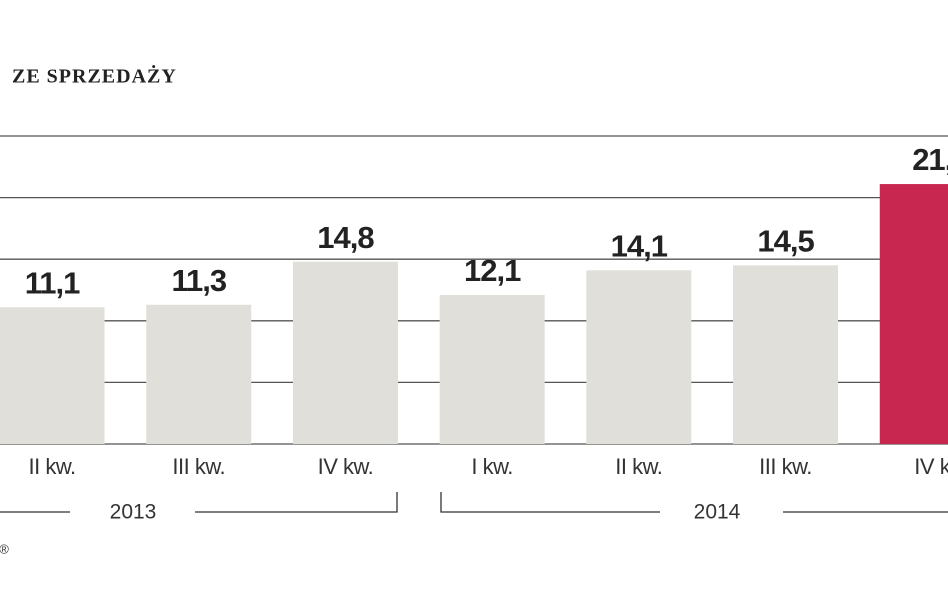  I want to click on value-label: 11,3, so click(198, 280).